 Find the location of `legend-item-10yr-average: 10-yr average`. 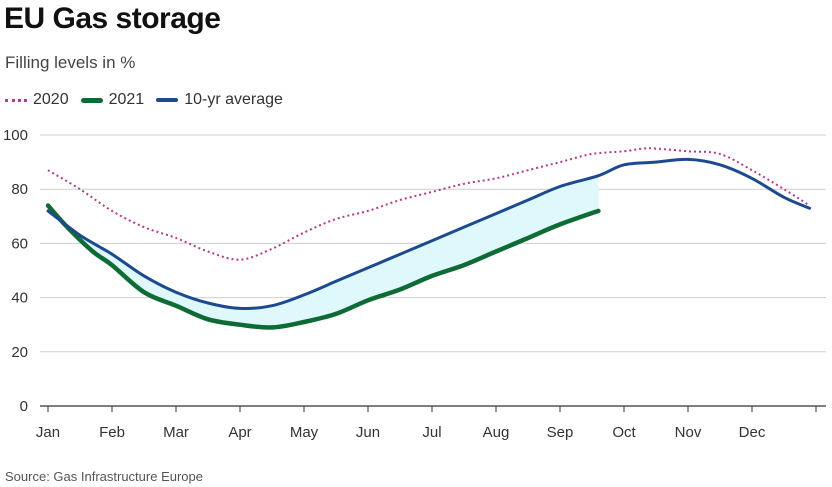

legend-item-10yr-average: 10-yr average is located at coordinates (219, 100).